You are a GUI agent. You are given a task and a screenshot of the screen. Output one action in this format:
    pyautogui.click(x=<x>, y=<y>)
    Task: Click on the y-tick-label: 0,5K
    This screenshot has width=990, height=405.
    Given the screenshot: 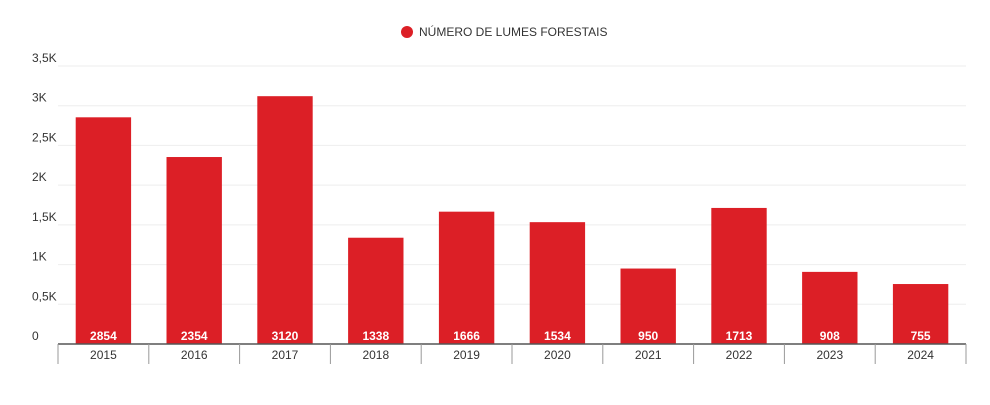 What is the action you would take?
    pyautogui.click(x=44, y=296)
    